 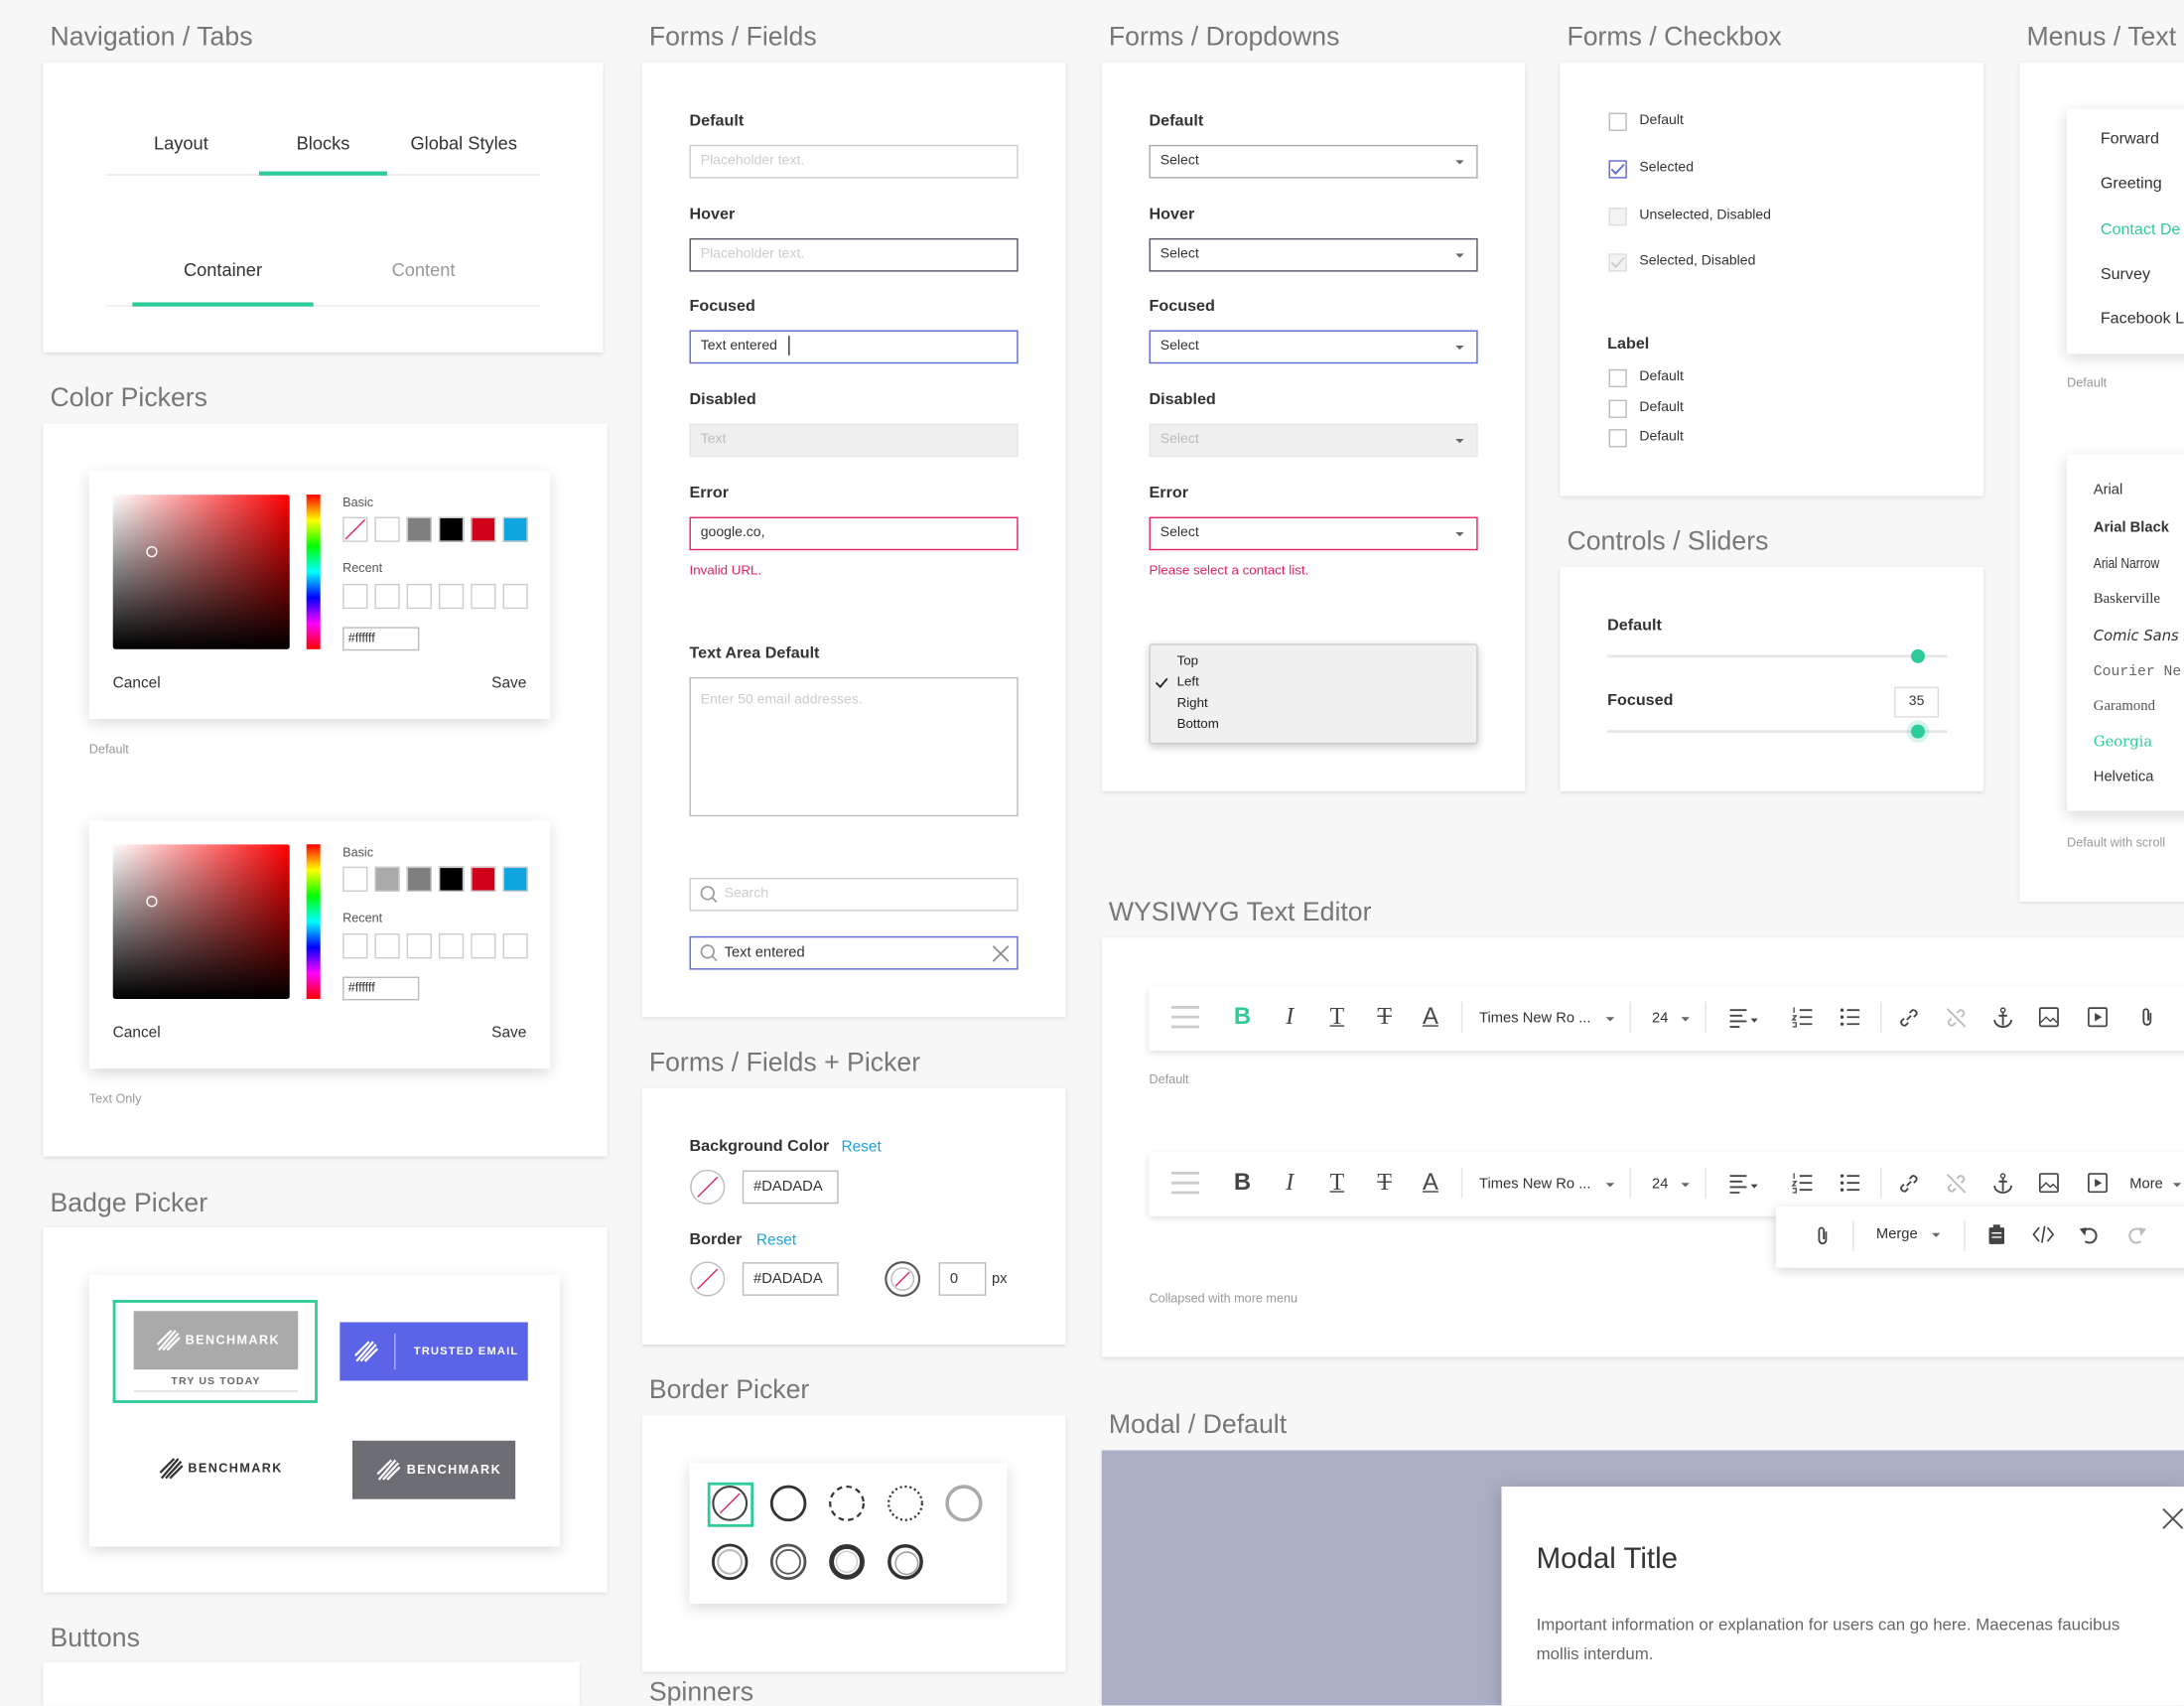 What do you see at coordinates (2142, 320) in the screenshot?
I see `menu-item: Facebook L` at bounding box center [2142, 320].